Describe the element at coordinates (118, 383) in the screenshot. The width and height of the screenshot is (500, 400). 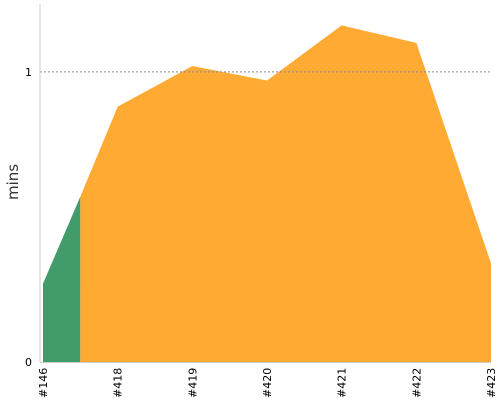
I see `x-tick-label: #418` at that location.